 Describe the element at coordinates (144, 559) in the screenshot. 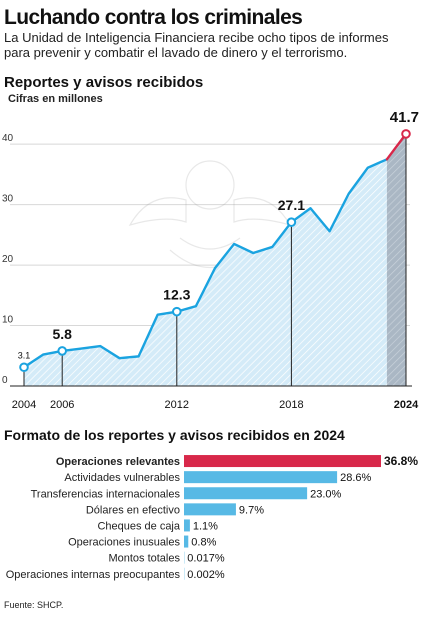

I see `bar-category-label: Montos totales` at that location.